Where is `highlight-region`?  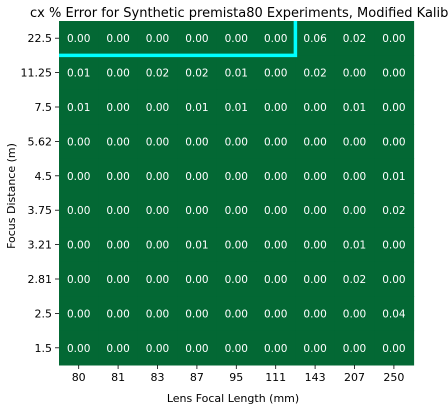
highlight-region is located at coordinates (178, 39).